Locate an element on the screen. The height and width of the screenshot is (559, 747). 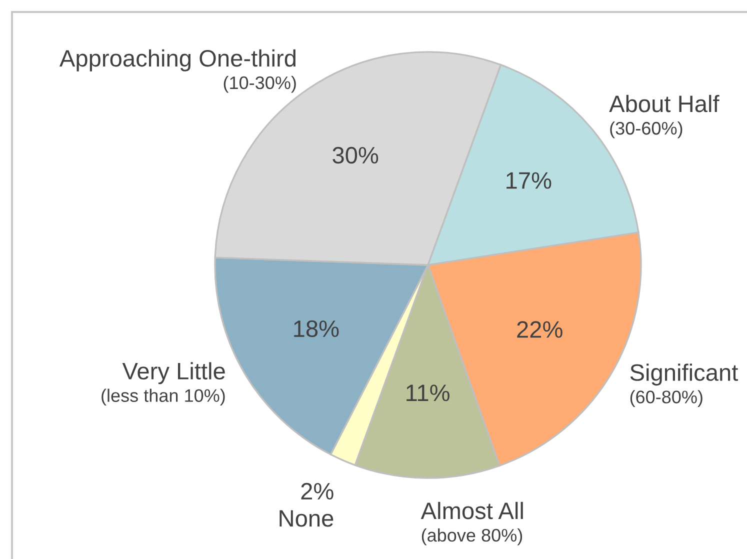
data-label: 17% is located at coordinates (529, 180).